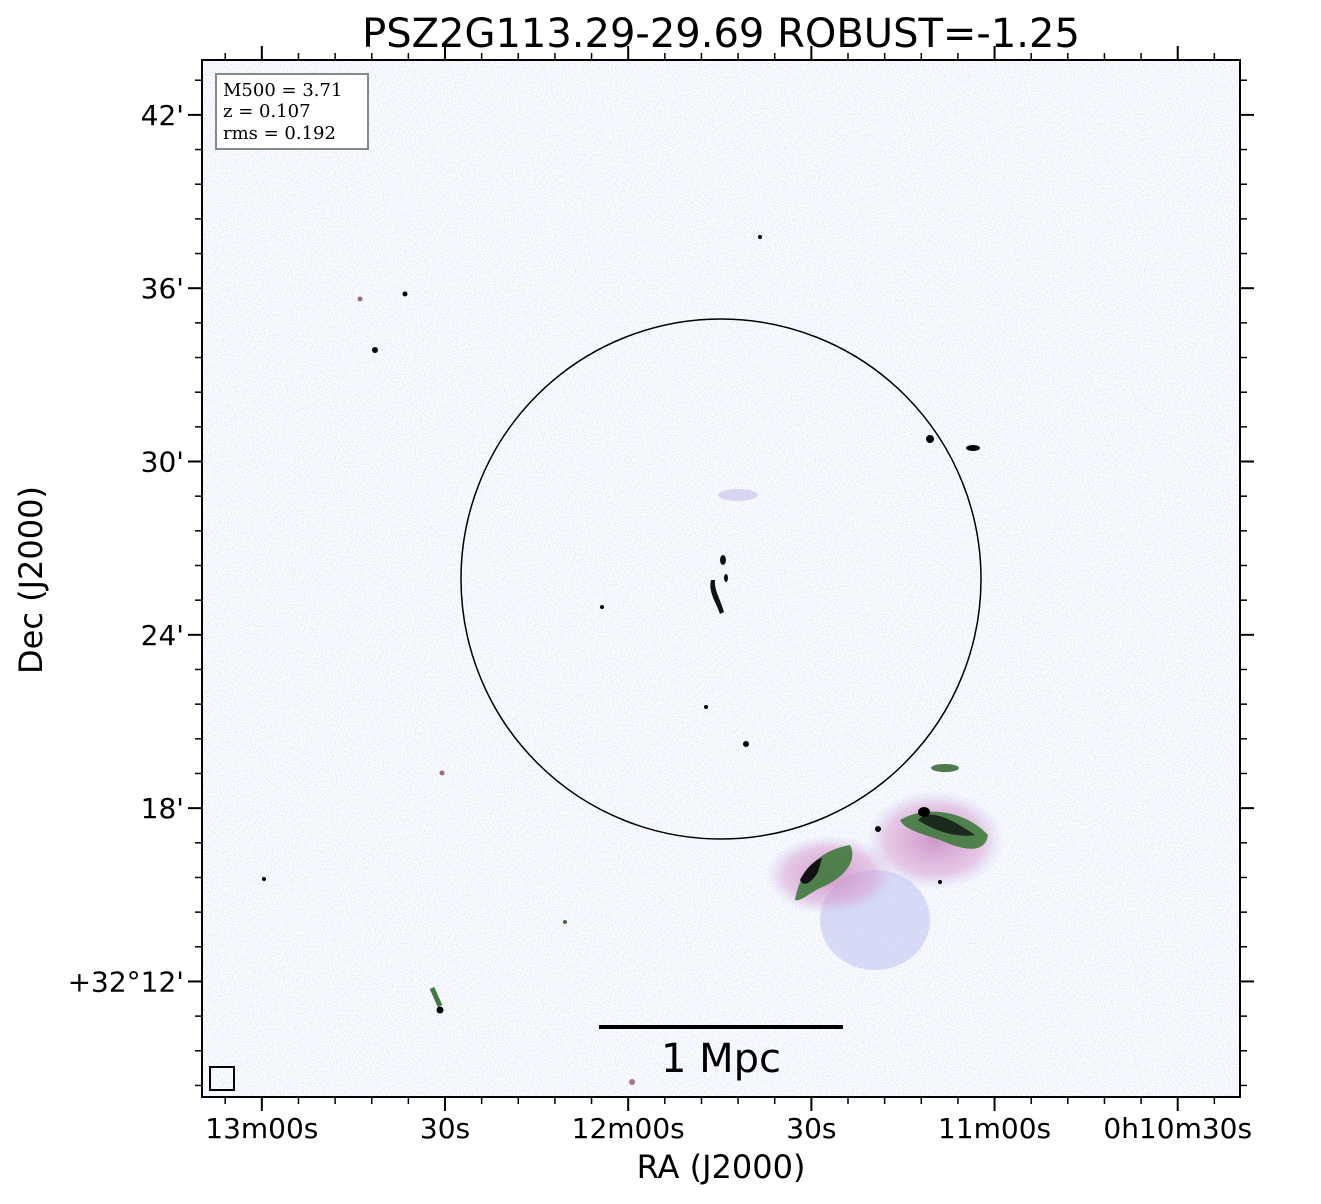  Describe the element at coordinates (162, 115) in the screenshot. I see `y-tick-label: 42'` at that location.